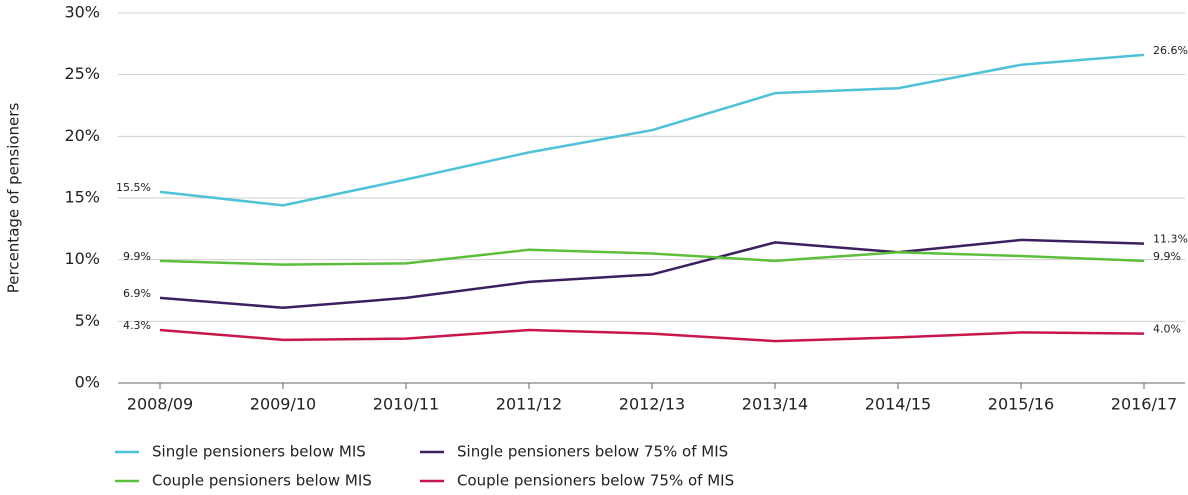 The width and height of the screenshot is (1188, 495). I want to click on value-label: 11.3%, so click(1170, 239).